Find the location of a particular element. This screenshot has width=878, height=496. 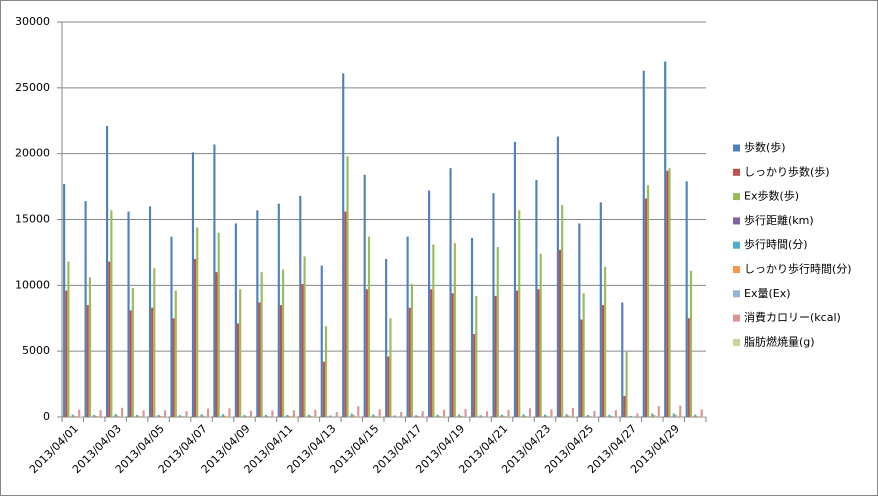

legend-label: 歩数(歩) is located at coordinates (765, 147).